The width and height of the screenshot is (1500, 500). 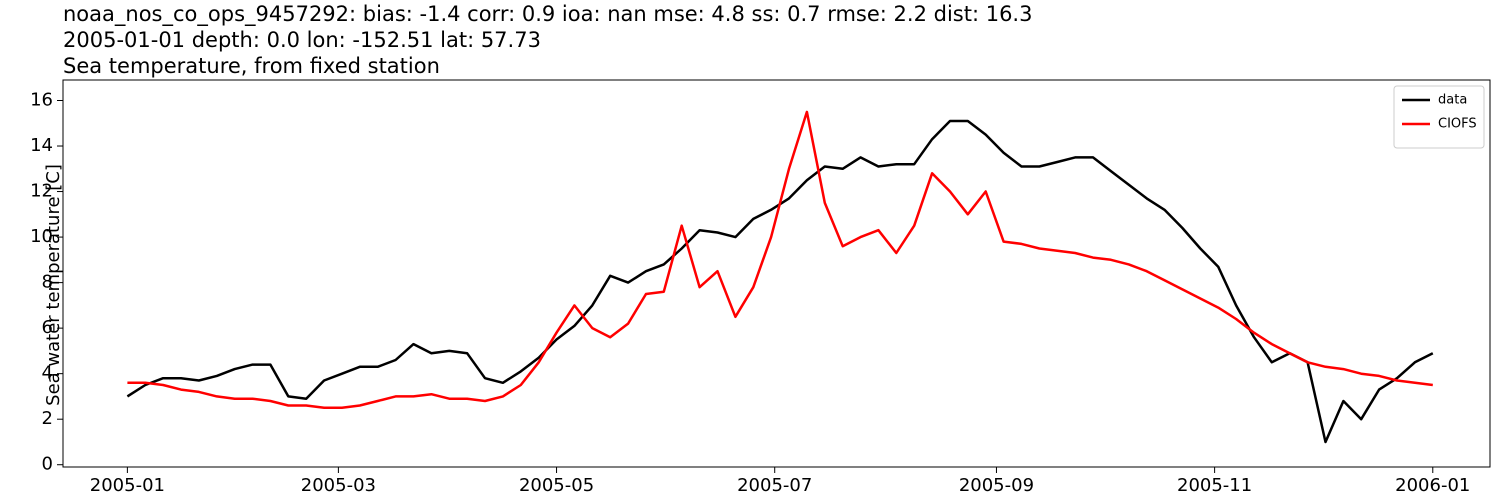 What do you see at coordinates (1452, 100) in the screenshot?
I see `legend-label: data` at bounding box center [1452, 100].